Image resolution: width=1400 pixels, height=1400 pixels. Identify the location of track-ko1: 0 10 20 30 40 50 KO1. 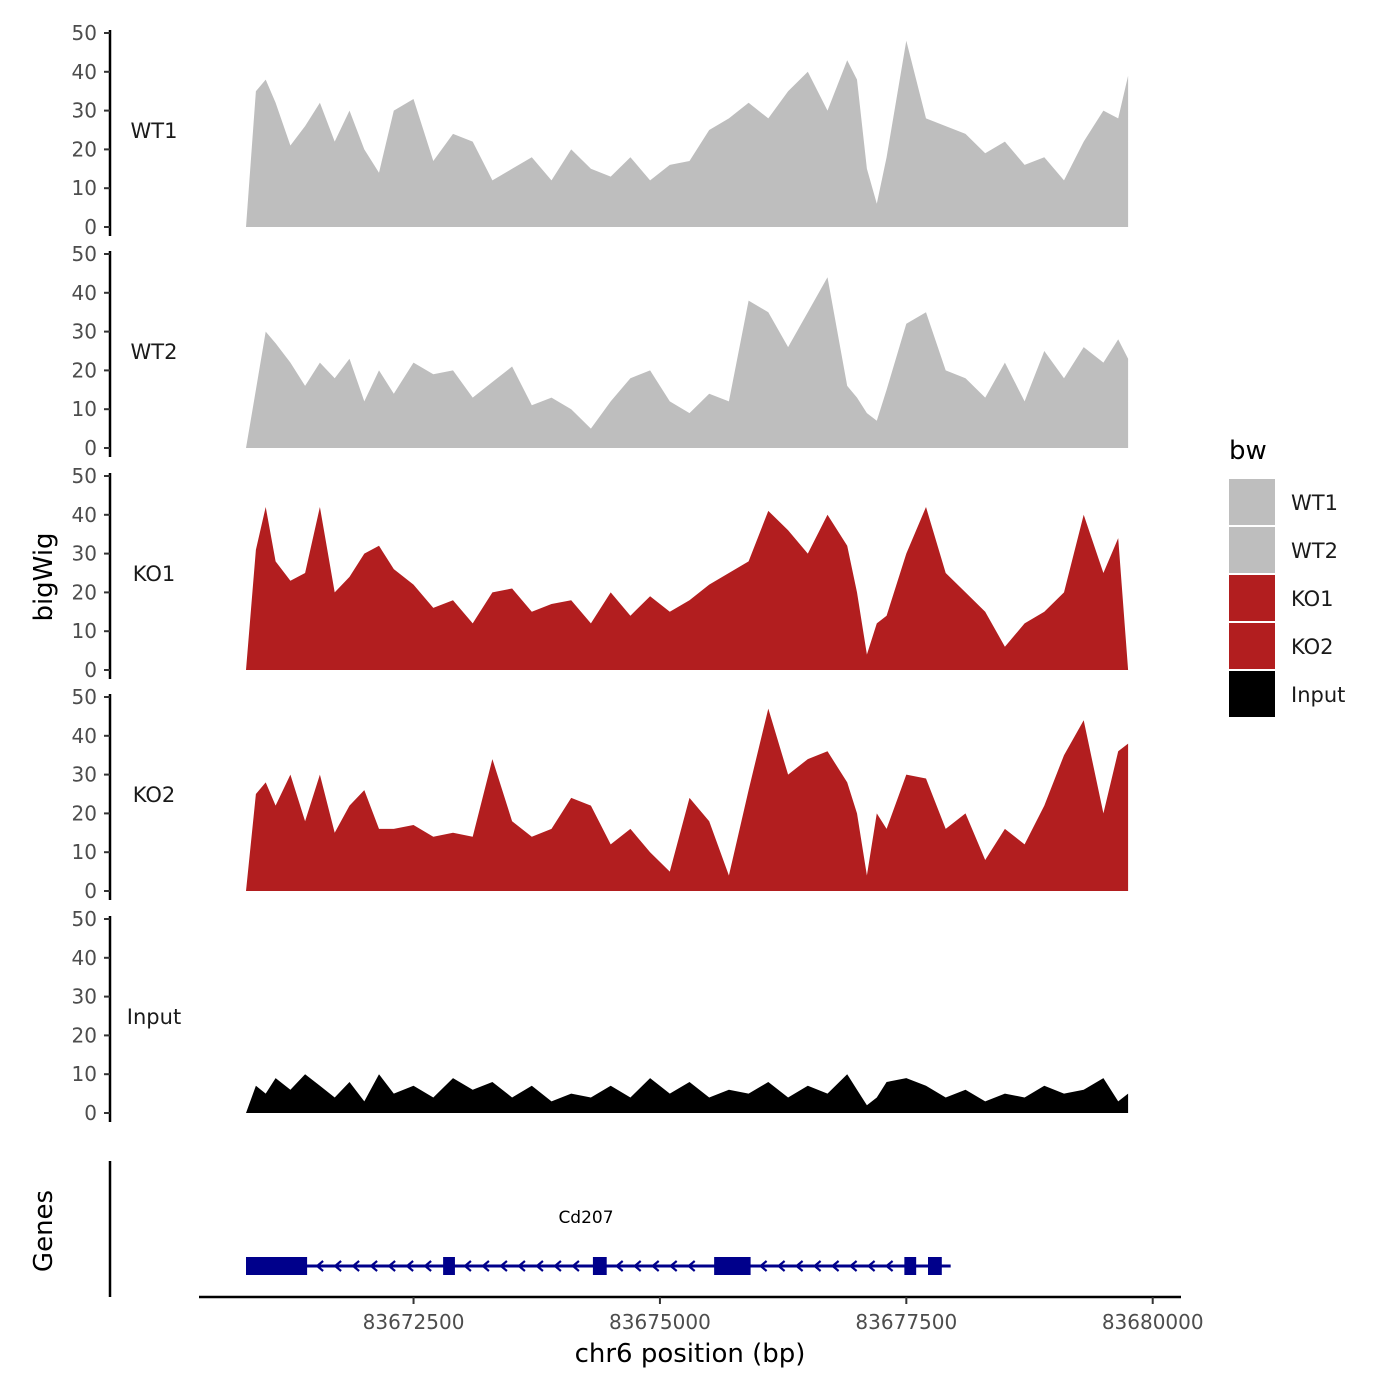
(600, 573).